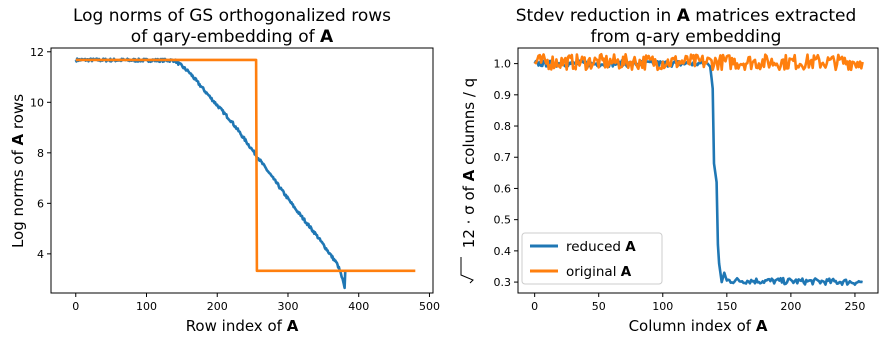  I want to click on left-title-line2: of qary-embedding of A, so click(232, 37).